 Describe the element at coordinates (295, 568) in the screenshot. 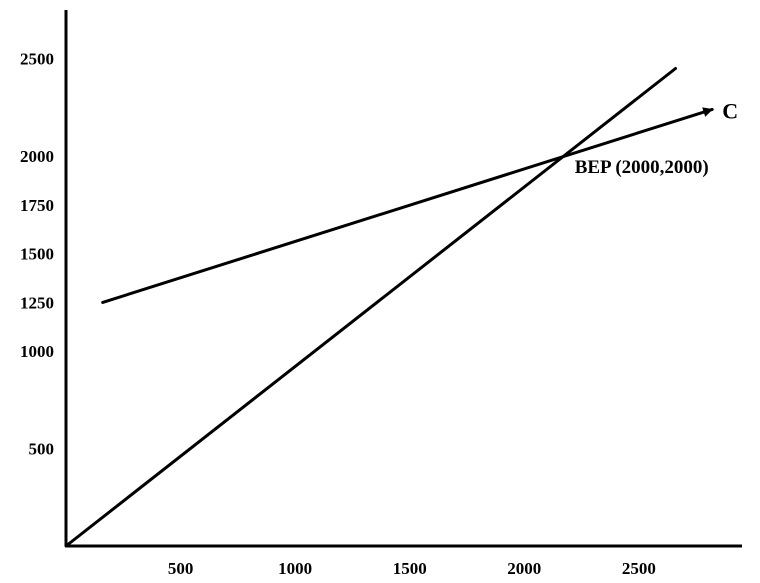

I see `x-tick-label: 1000` at that location.